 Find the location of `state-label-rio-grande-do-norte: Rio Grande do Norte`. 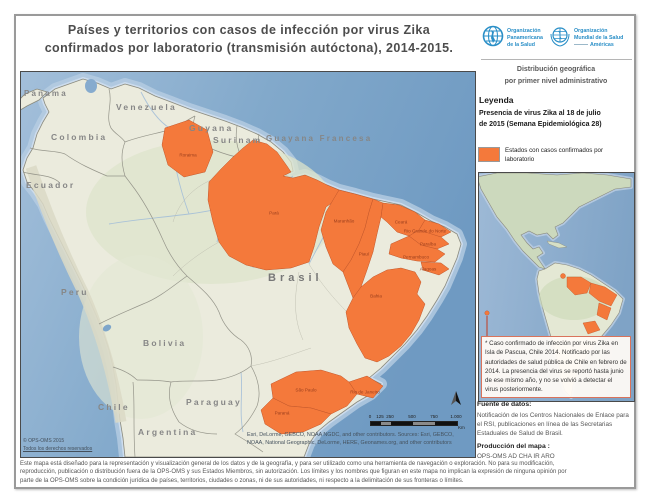

state-label-rio-grande-do-norte: Rio Grande do Norte is located at coordinates (425, 231).